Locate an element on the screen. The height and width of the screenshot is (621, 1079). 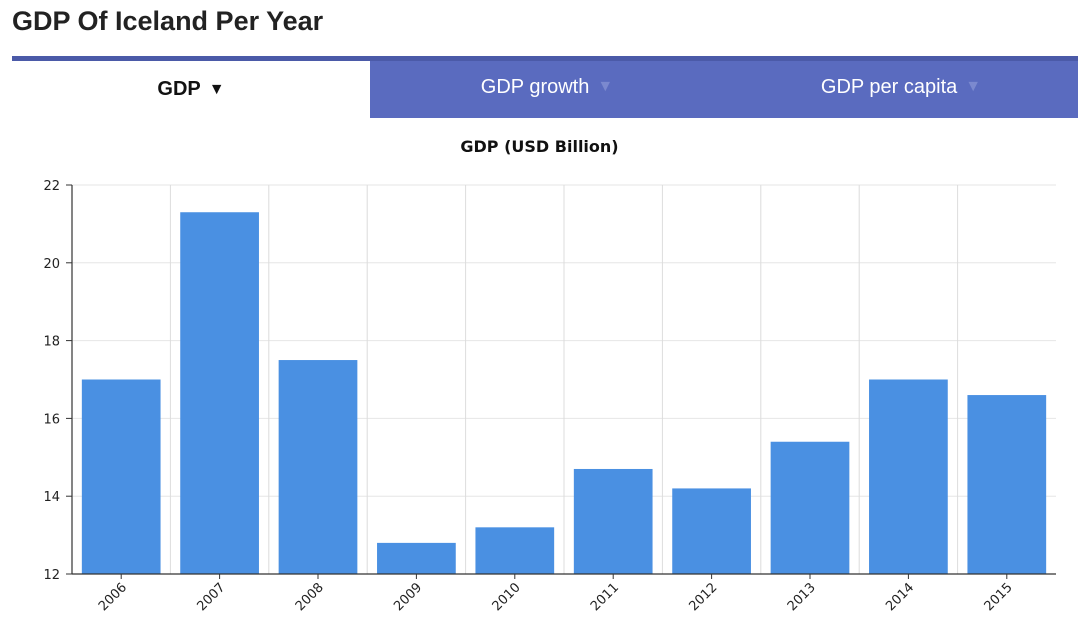
chart-title: GDP (USD Billion) is located at coordinates (539, 146).